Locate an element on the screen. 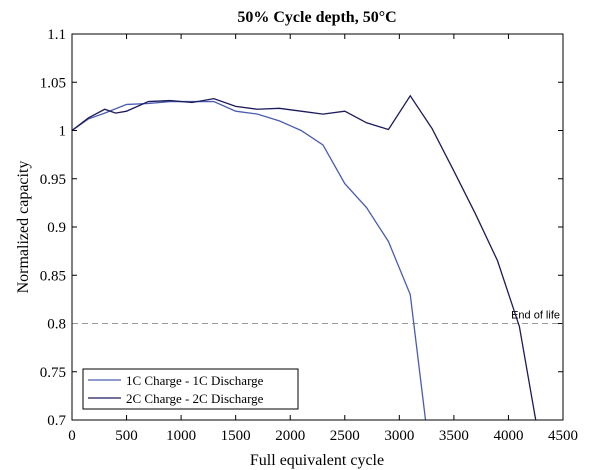  y-tick-label: 0.95 is located at coordinates (53, 180).